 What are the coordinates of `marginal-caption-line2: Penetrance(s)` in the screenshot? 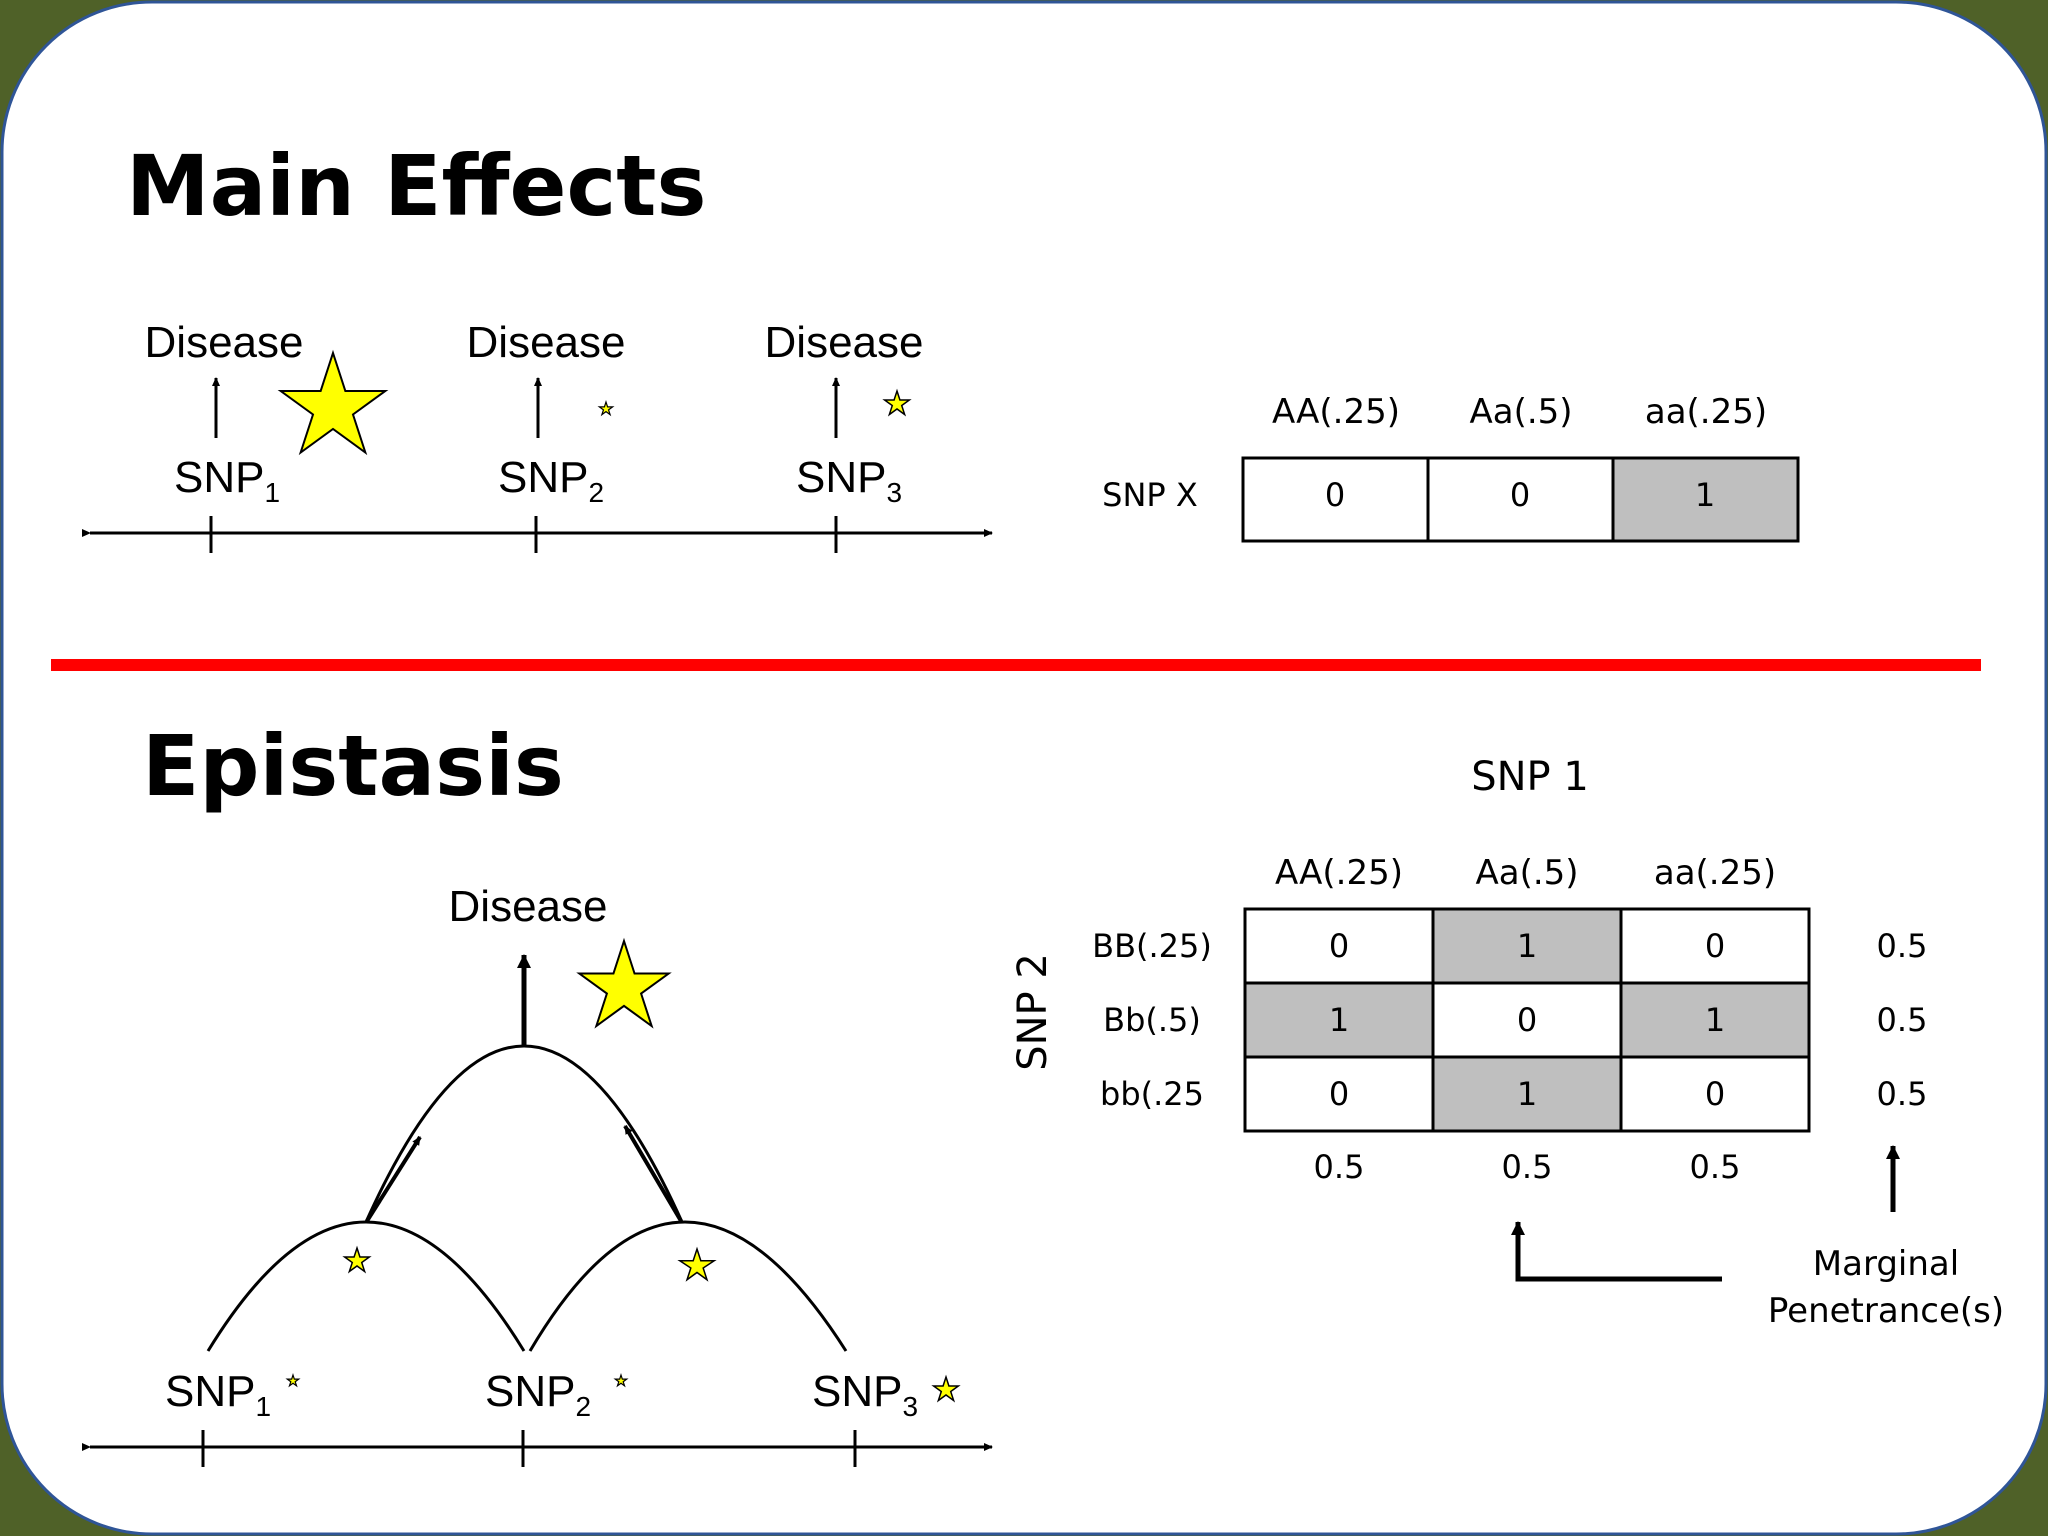 It's located at (1886, 1311).